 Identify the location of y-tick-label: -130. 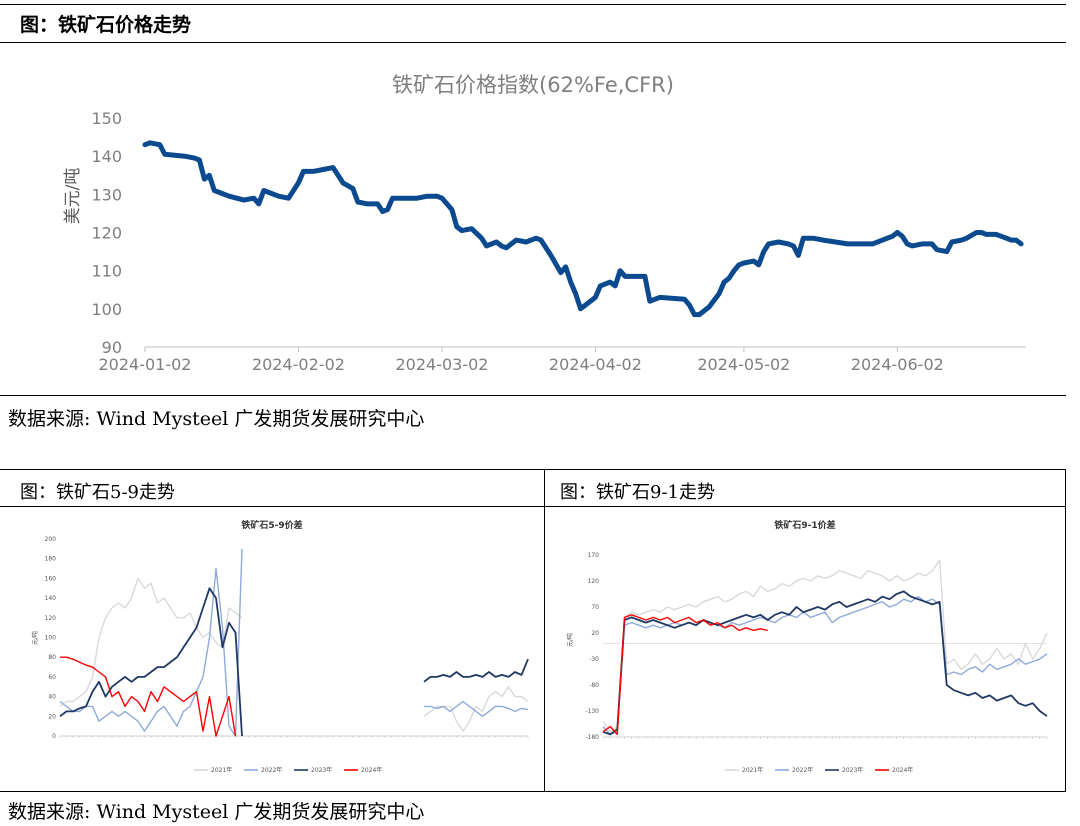
(592, 711).